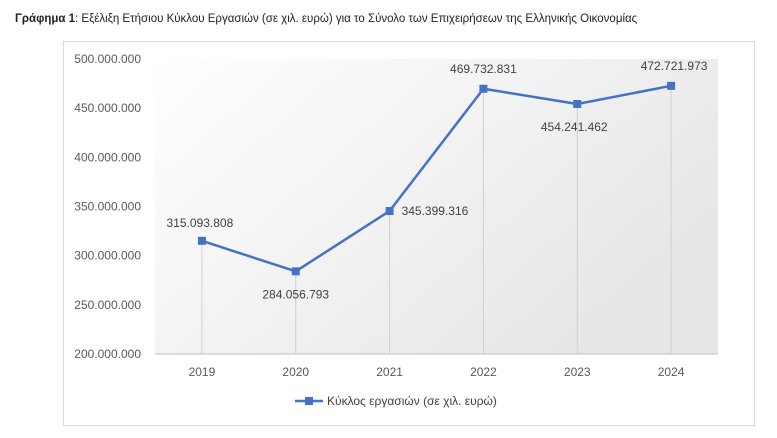 Image resolution: width=777 pixels, height=438 pixels. Describe the element at coordinates (200, 223) in the screenshot. I see `data-label: 315.093.808` at that location.